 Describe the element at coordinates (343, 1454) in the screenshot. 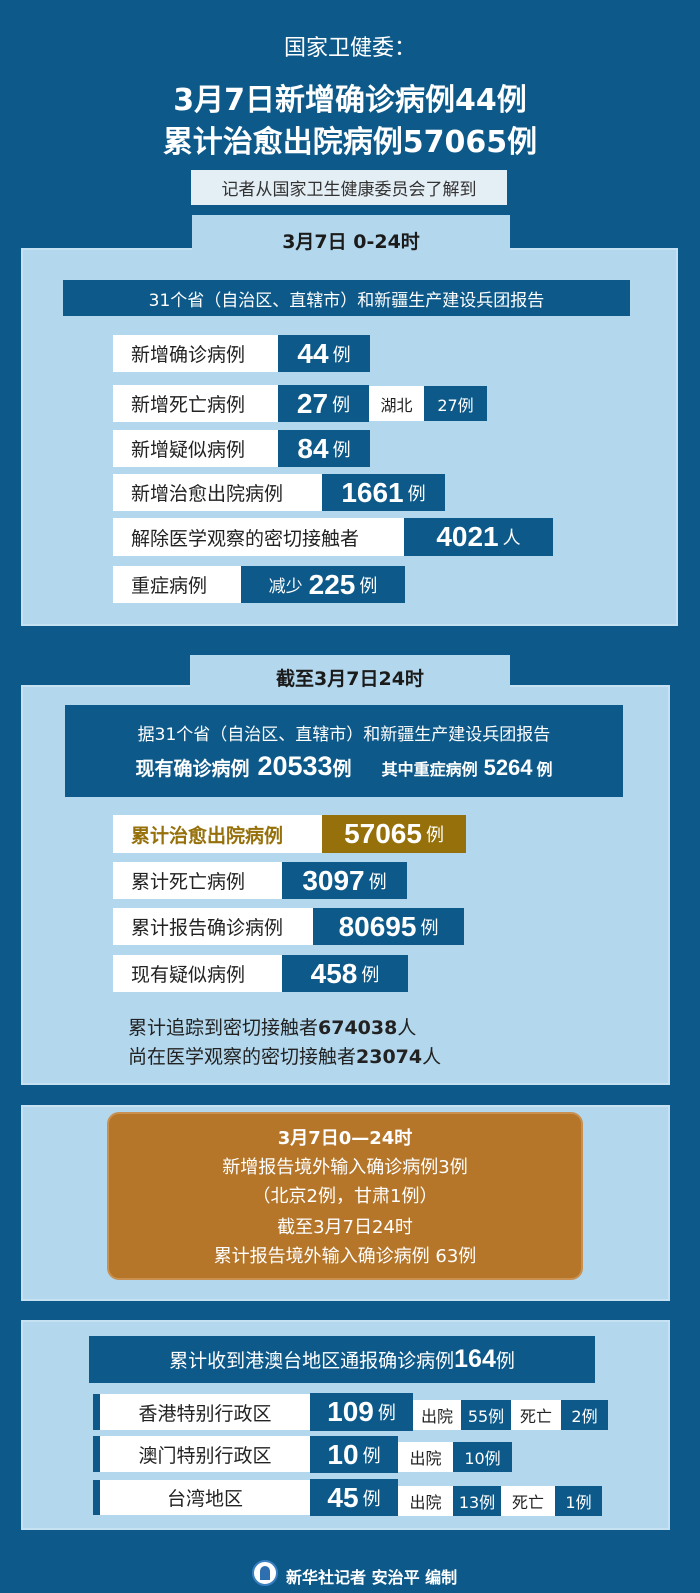

I see `value: 10` at that location.